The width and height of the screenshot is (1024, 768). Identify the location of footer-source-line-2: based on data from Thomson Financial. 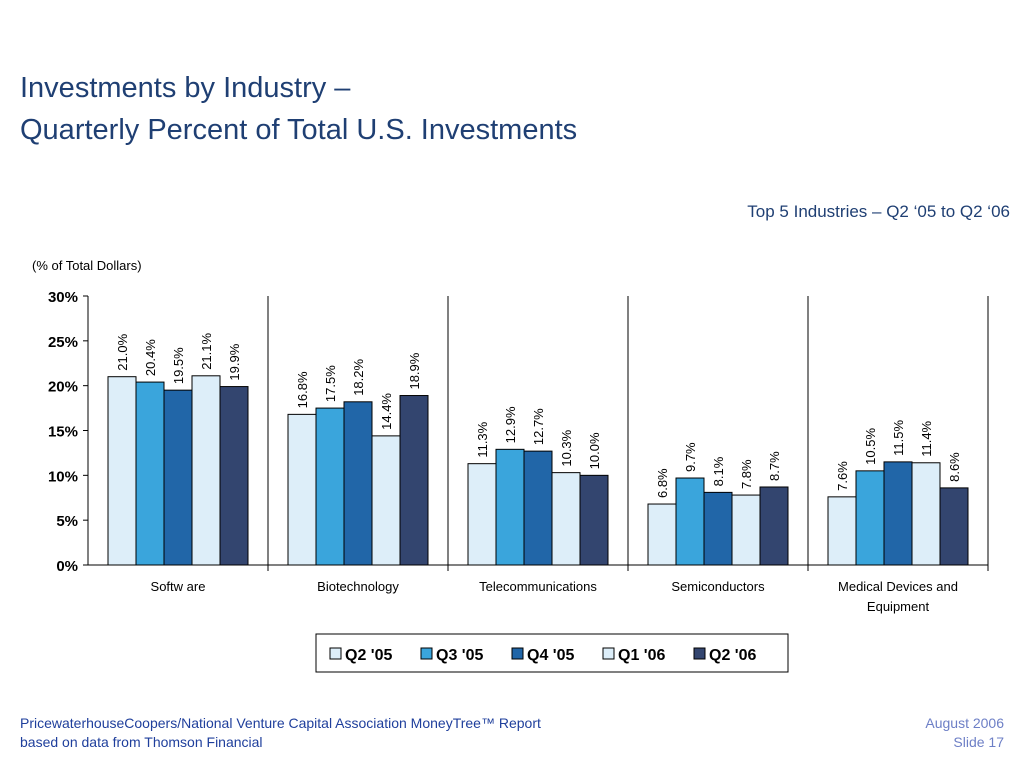
(141, 742).